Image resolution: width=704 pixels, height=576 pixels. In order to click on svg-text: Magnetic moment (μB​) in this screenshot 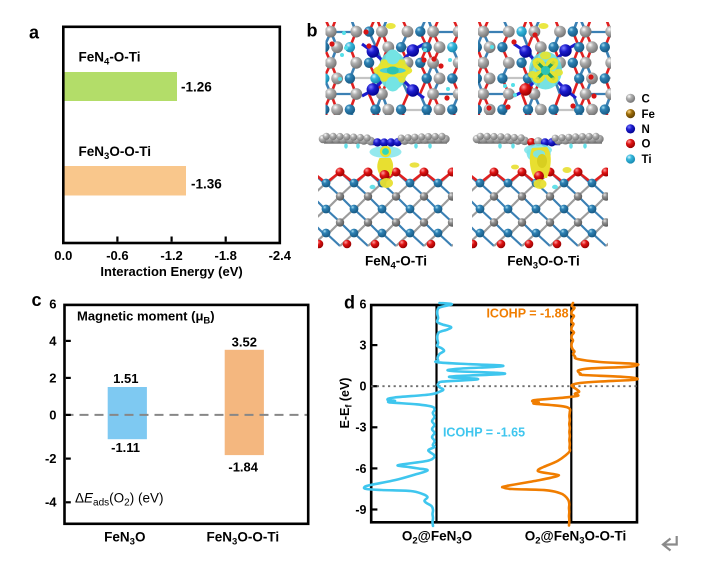, I will do `click(146, 318)`.